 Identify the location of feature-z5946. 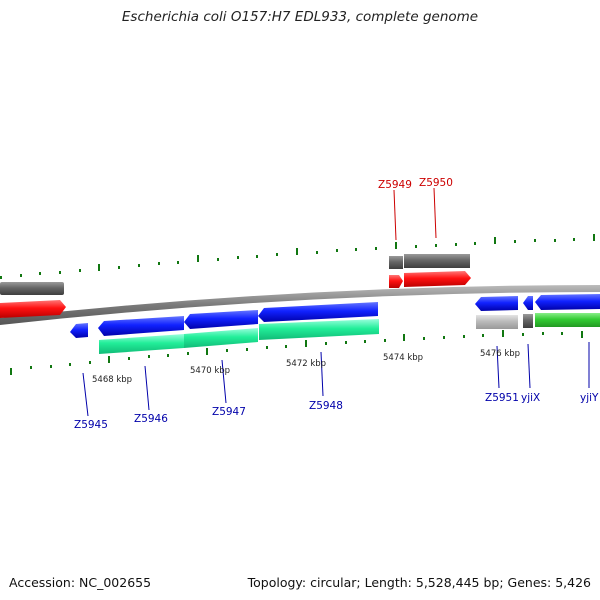
(141, 344).